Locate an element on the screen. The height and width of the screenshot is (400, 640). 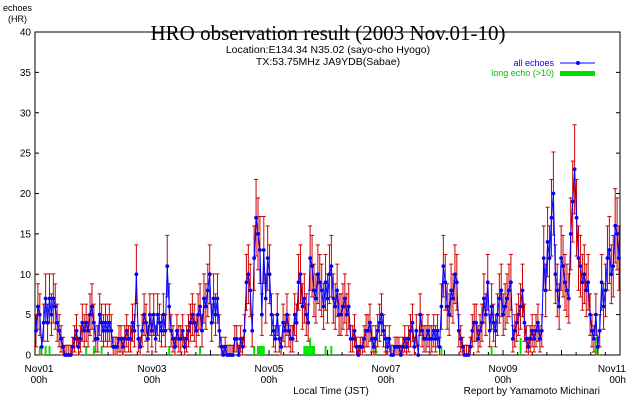
legend-label-all-echoes: all echoes is located at coordinates (533, 63).